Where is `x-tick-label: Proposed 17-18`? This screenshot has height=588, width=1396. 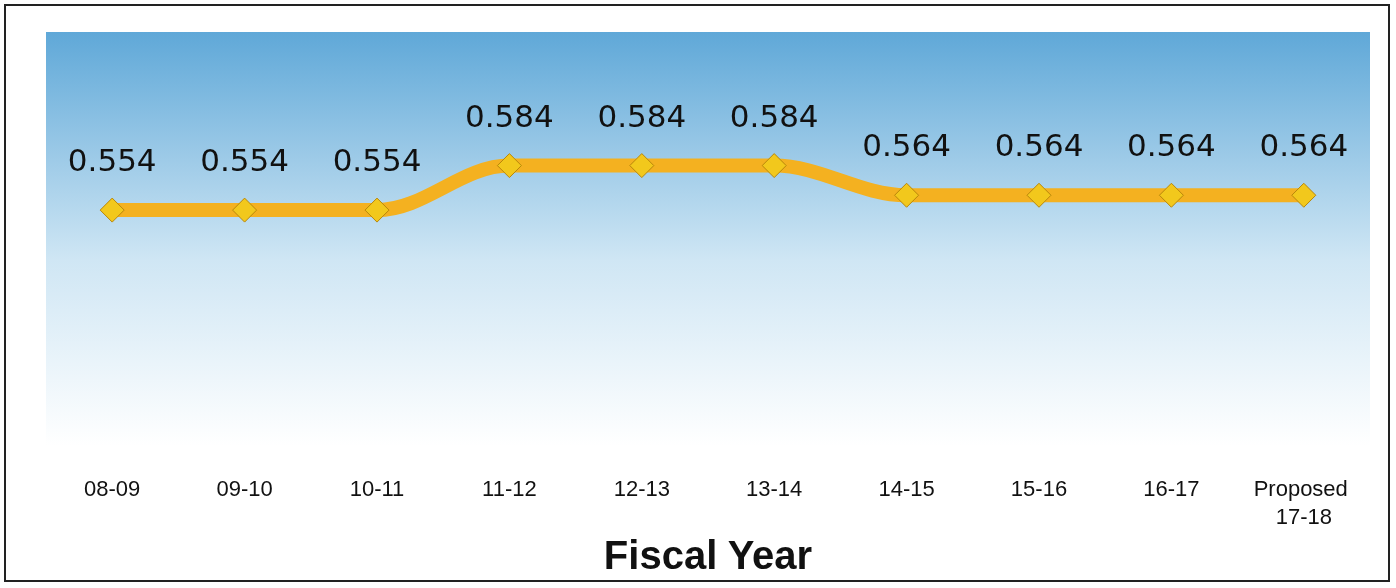
x-tick-label: Proposed 17-18 is located at coordinates (1303, 502).